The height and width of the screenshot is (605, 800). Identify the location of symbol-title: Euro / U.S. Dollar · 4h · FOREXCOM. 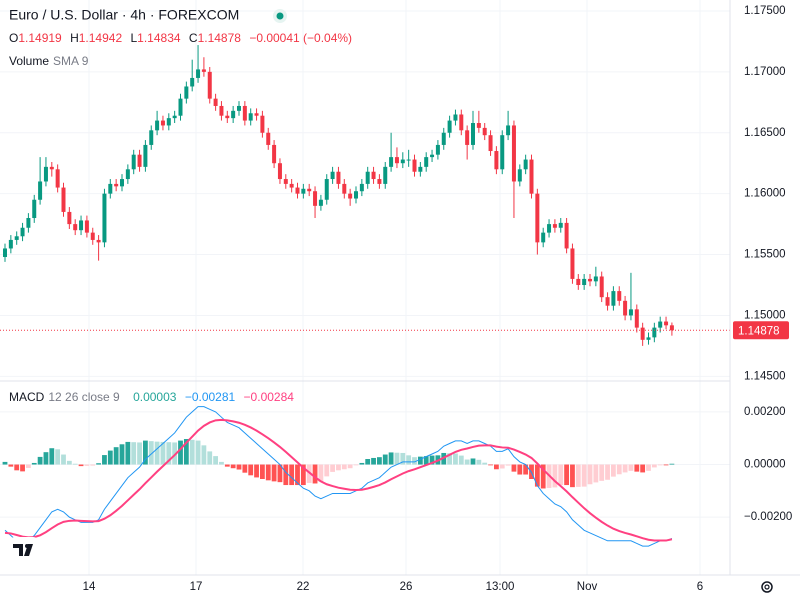
(124, 15).